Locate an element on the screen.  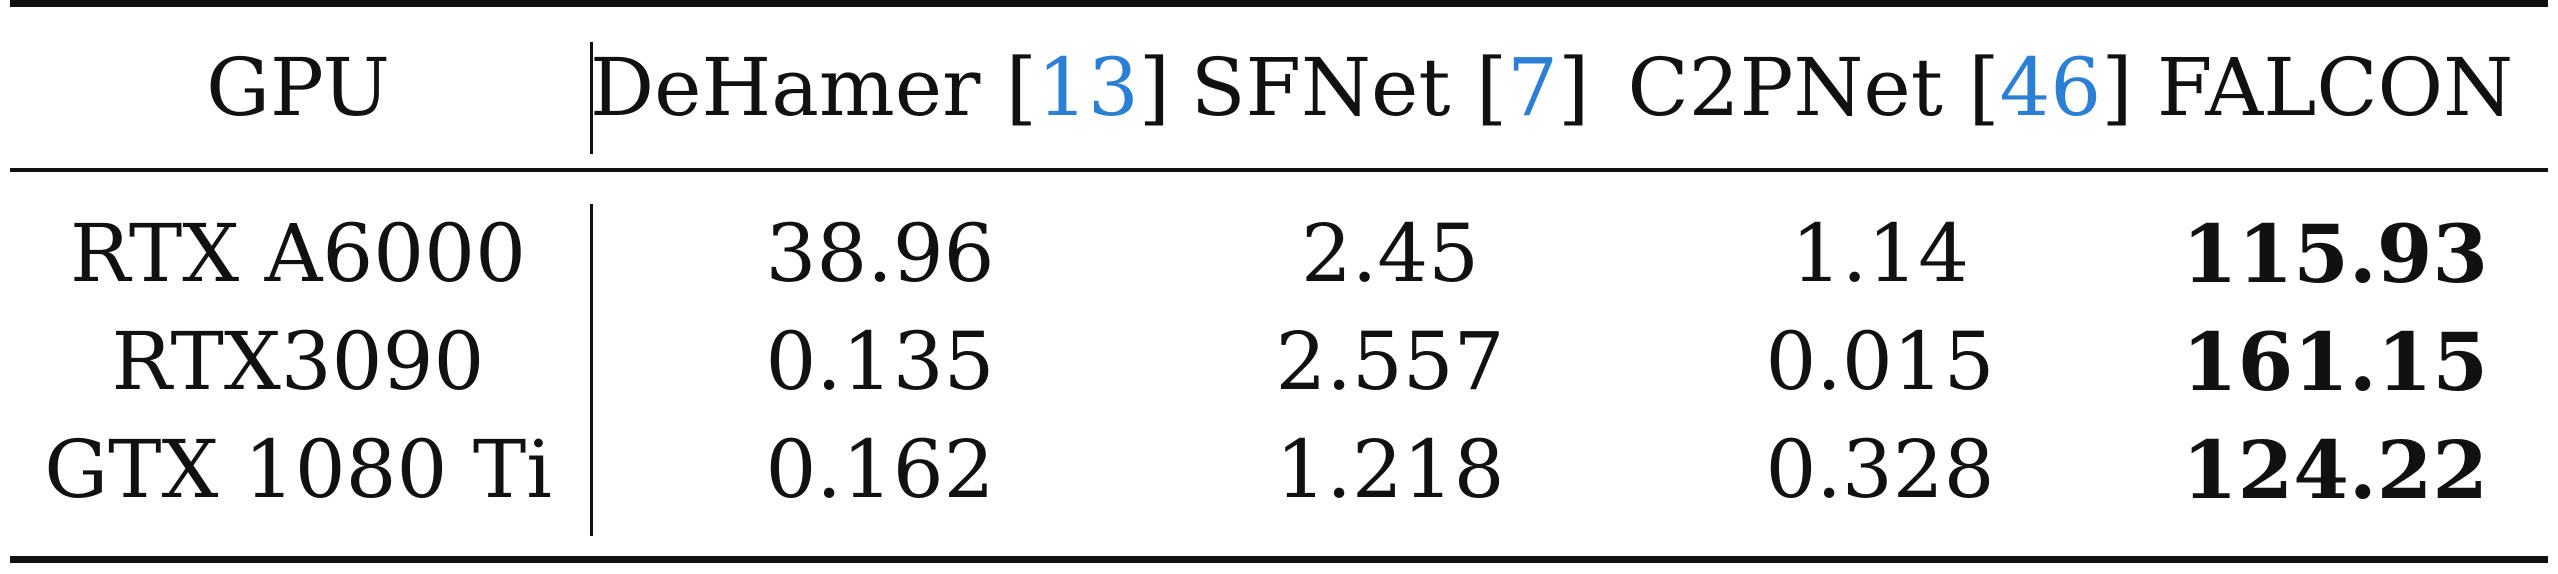
cell-gpu: RTX3090 is located at coordinates (298, 361).